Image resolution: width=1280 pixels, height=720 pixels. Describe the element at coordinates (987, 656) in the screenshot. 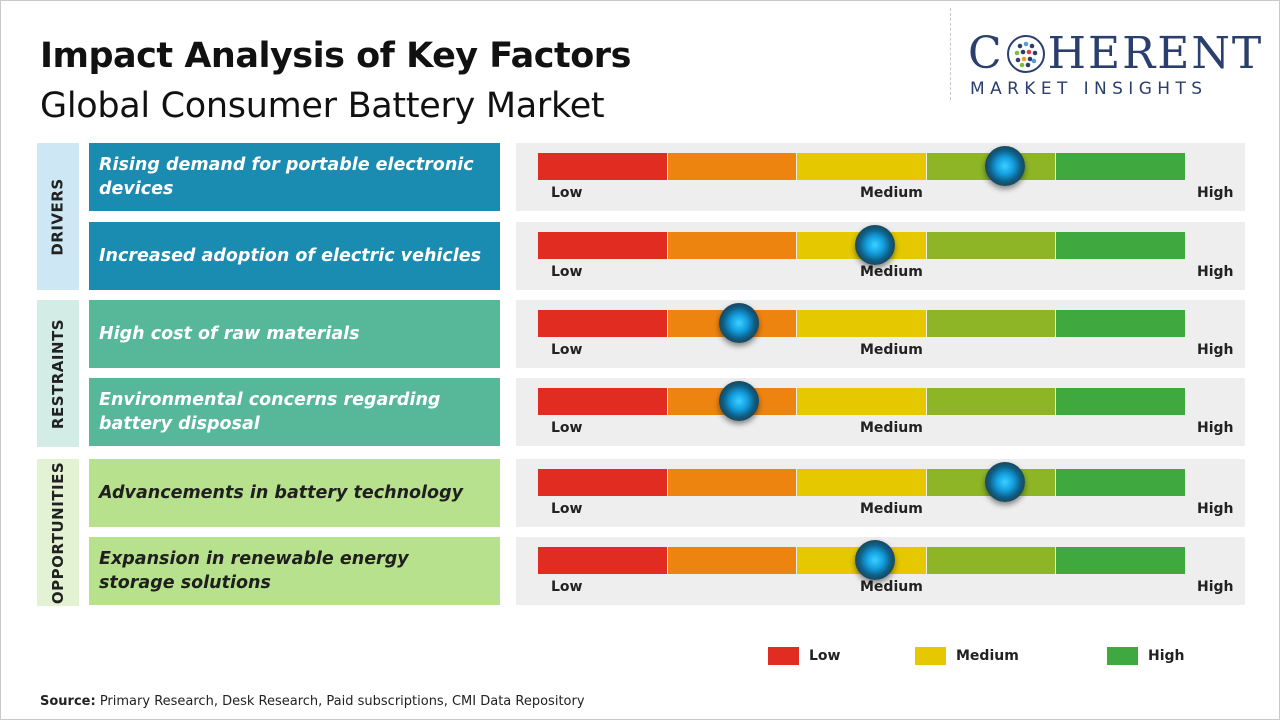

I see `legend-label-medium: Medium` at that location.